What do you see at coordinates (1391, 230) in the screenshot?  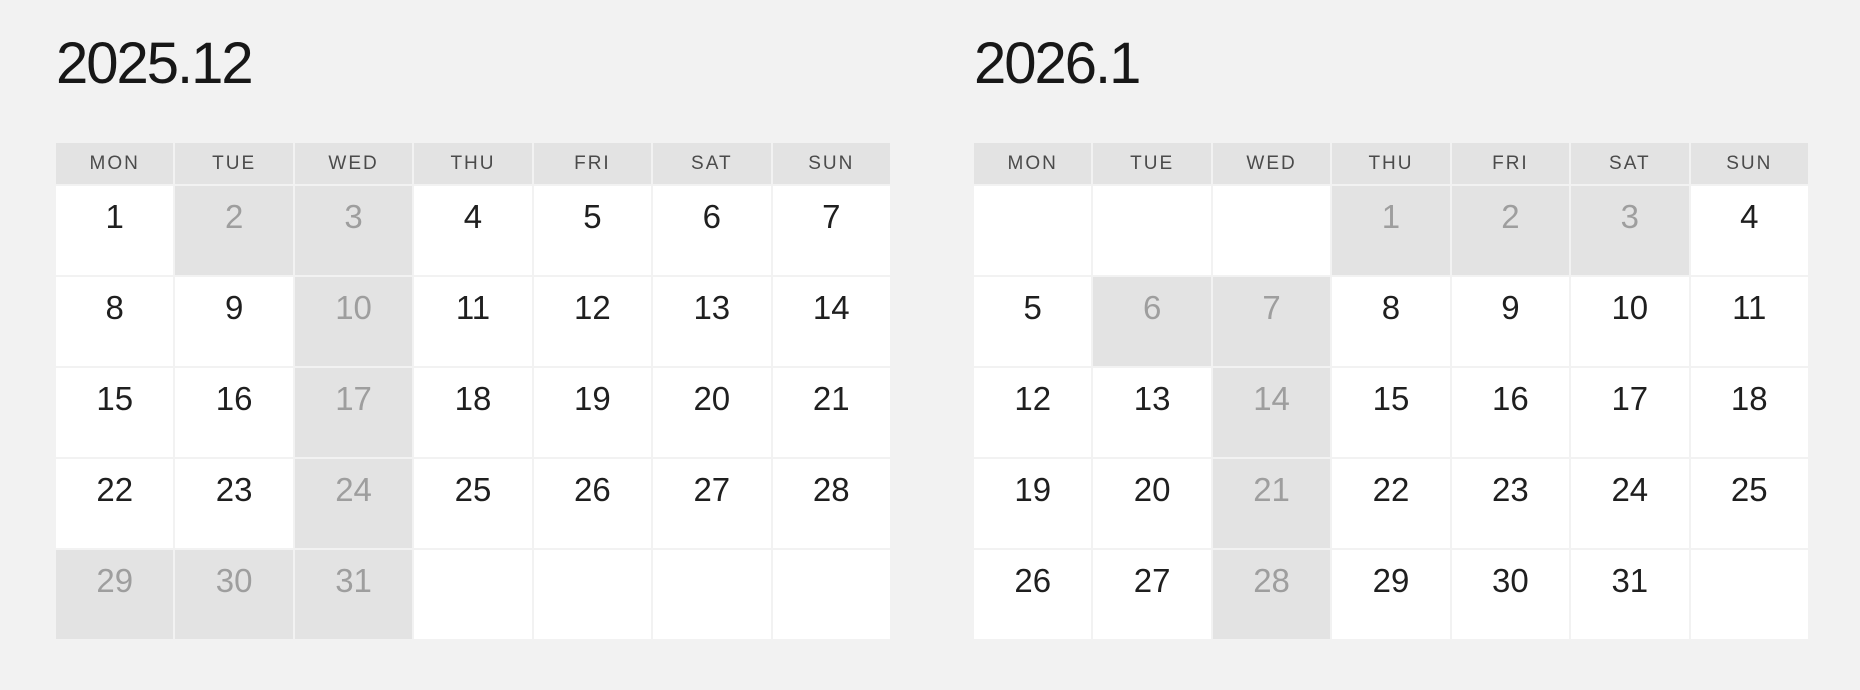 I see `day-cell-unavailable: 1` at bounding box center [1391, 230].